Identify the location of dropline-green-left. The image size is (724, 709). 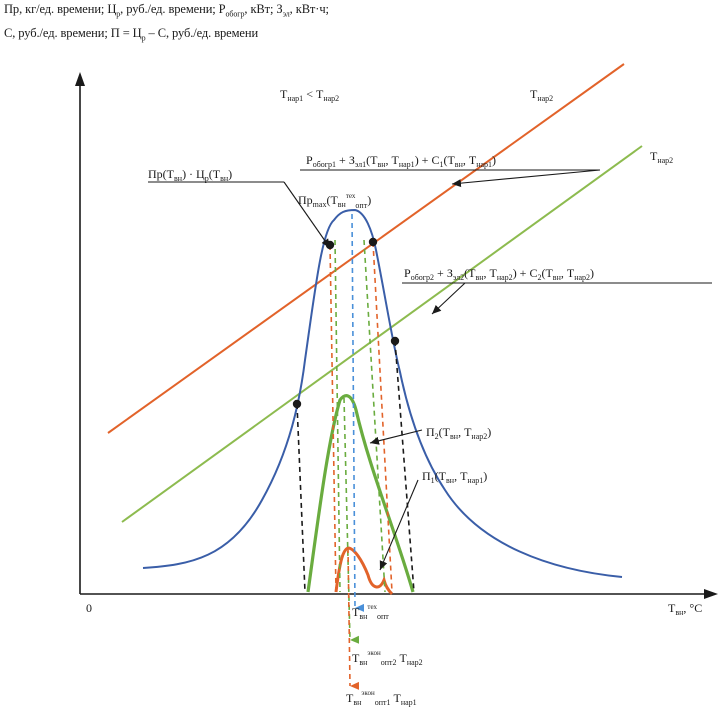
(337, 416).